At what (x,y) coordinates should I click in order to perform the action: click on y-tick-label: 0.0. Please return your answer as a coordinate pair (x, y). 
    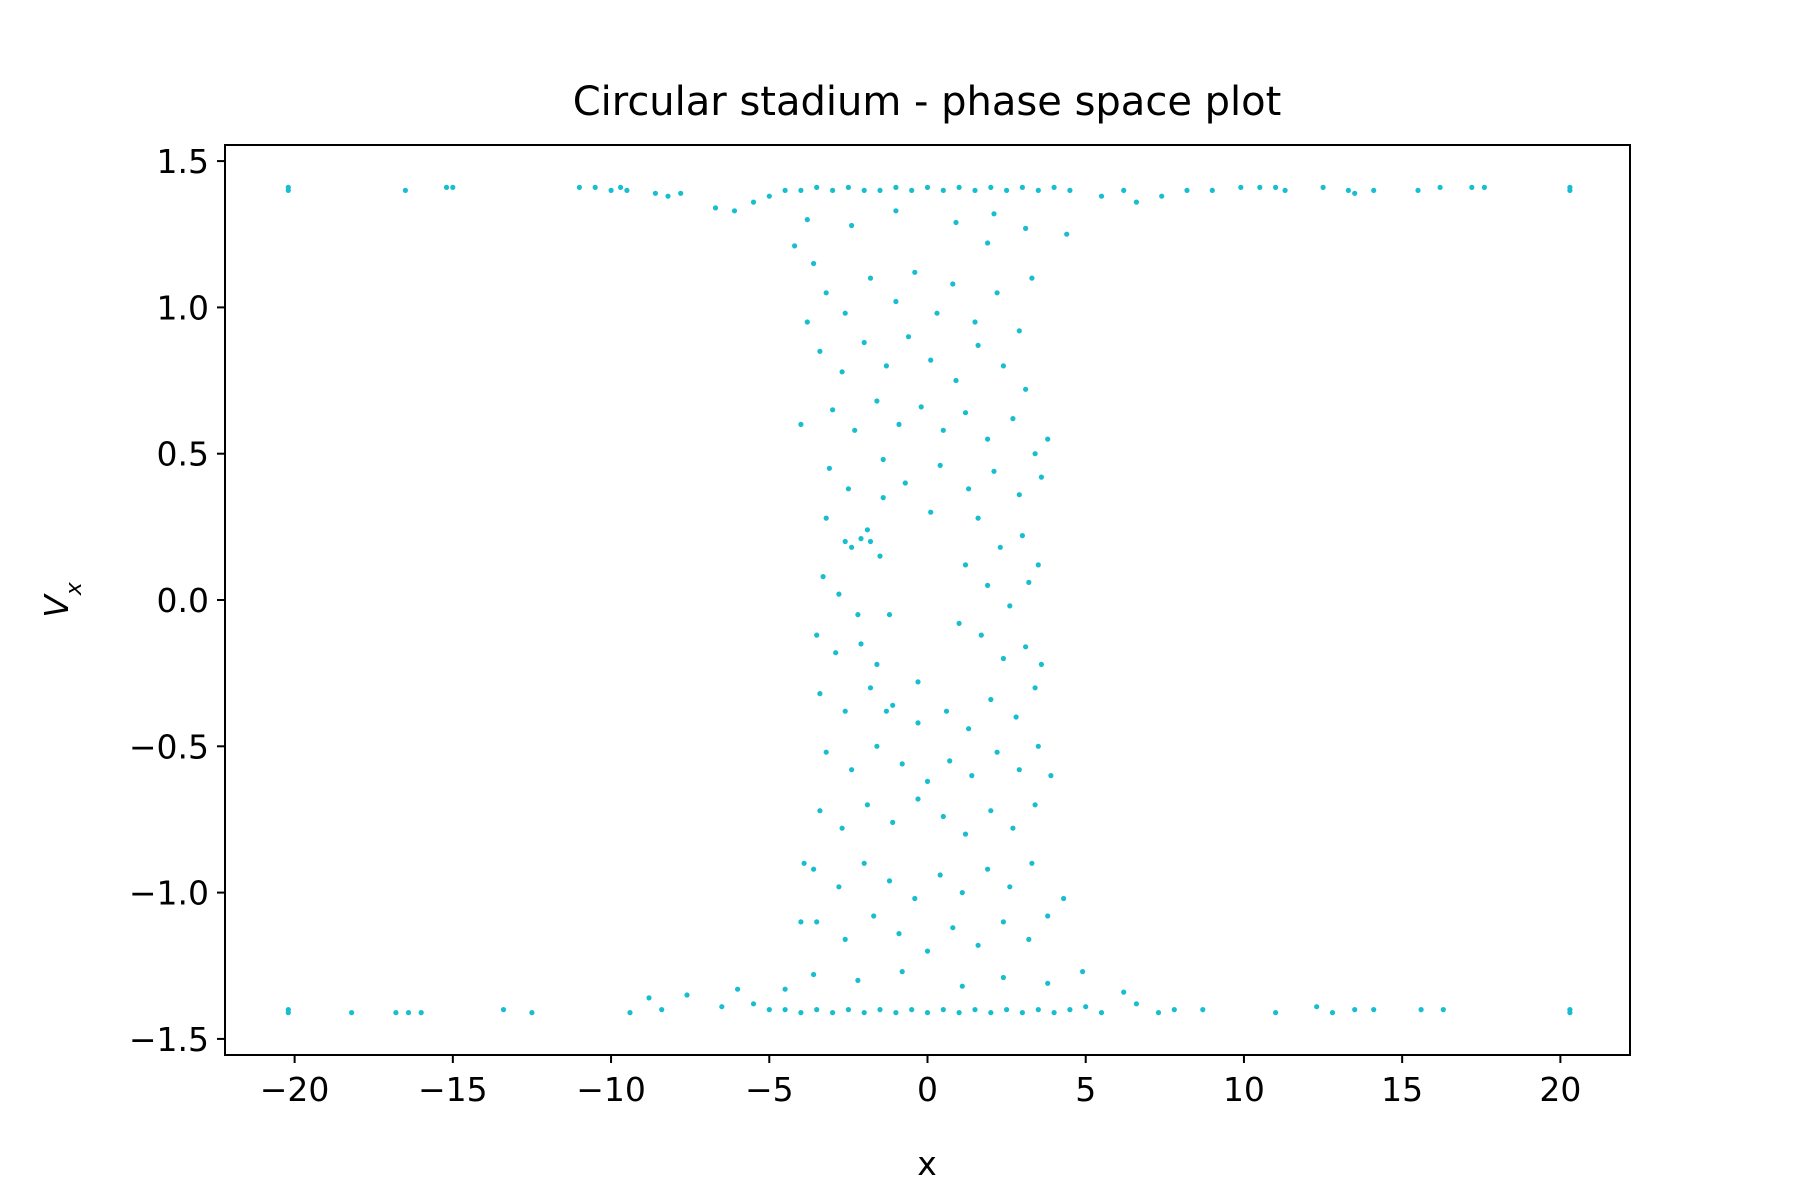
    Looking at the image, I should click on (183, 600).